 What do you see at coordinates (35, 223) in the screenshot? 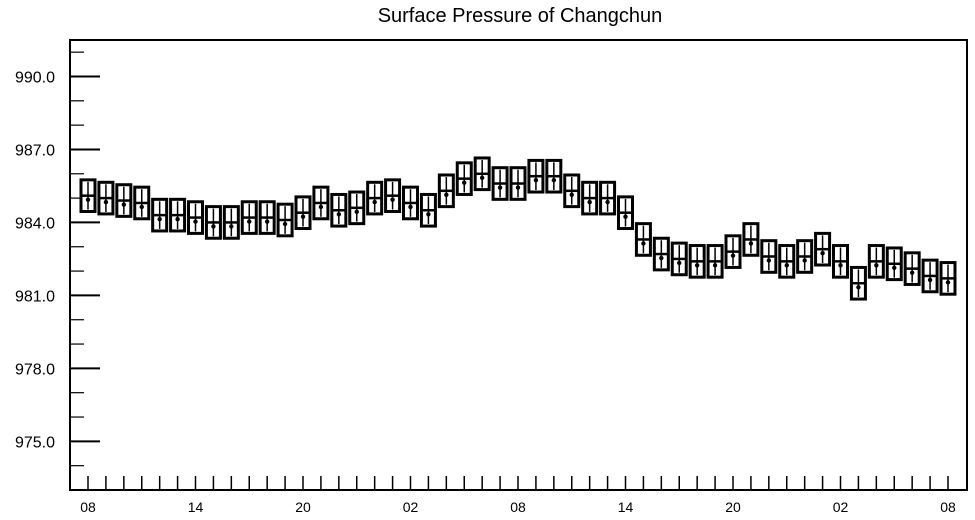
I see `y-tick-label: 984.0` at bounding box center [35, 223].